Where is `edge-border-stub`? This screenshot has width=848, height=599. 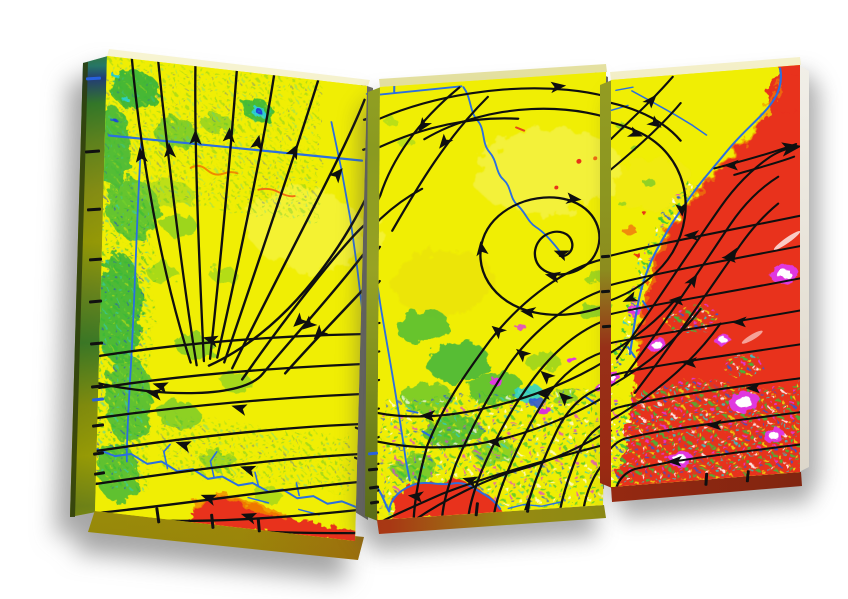
edge-border-stub is located at coordinates (93, 78).